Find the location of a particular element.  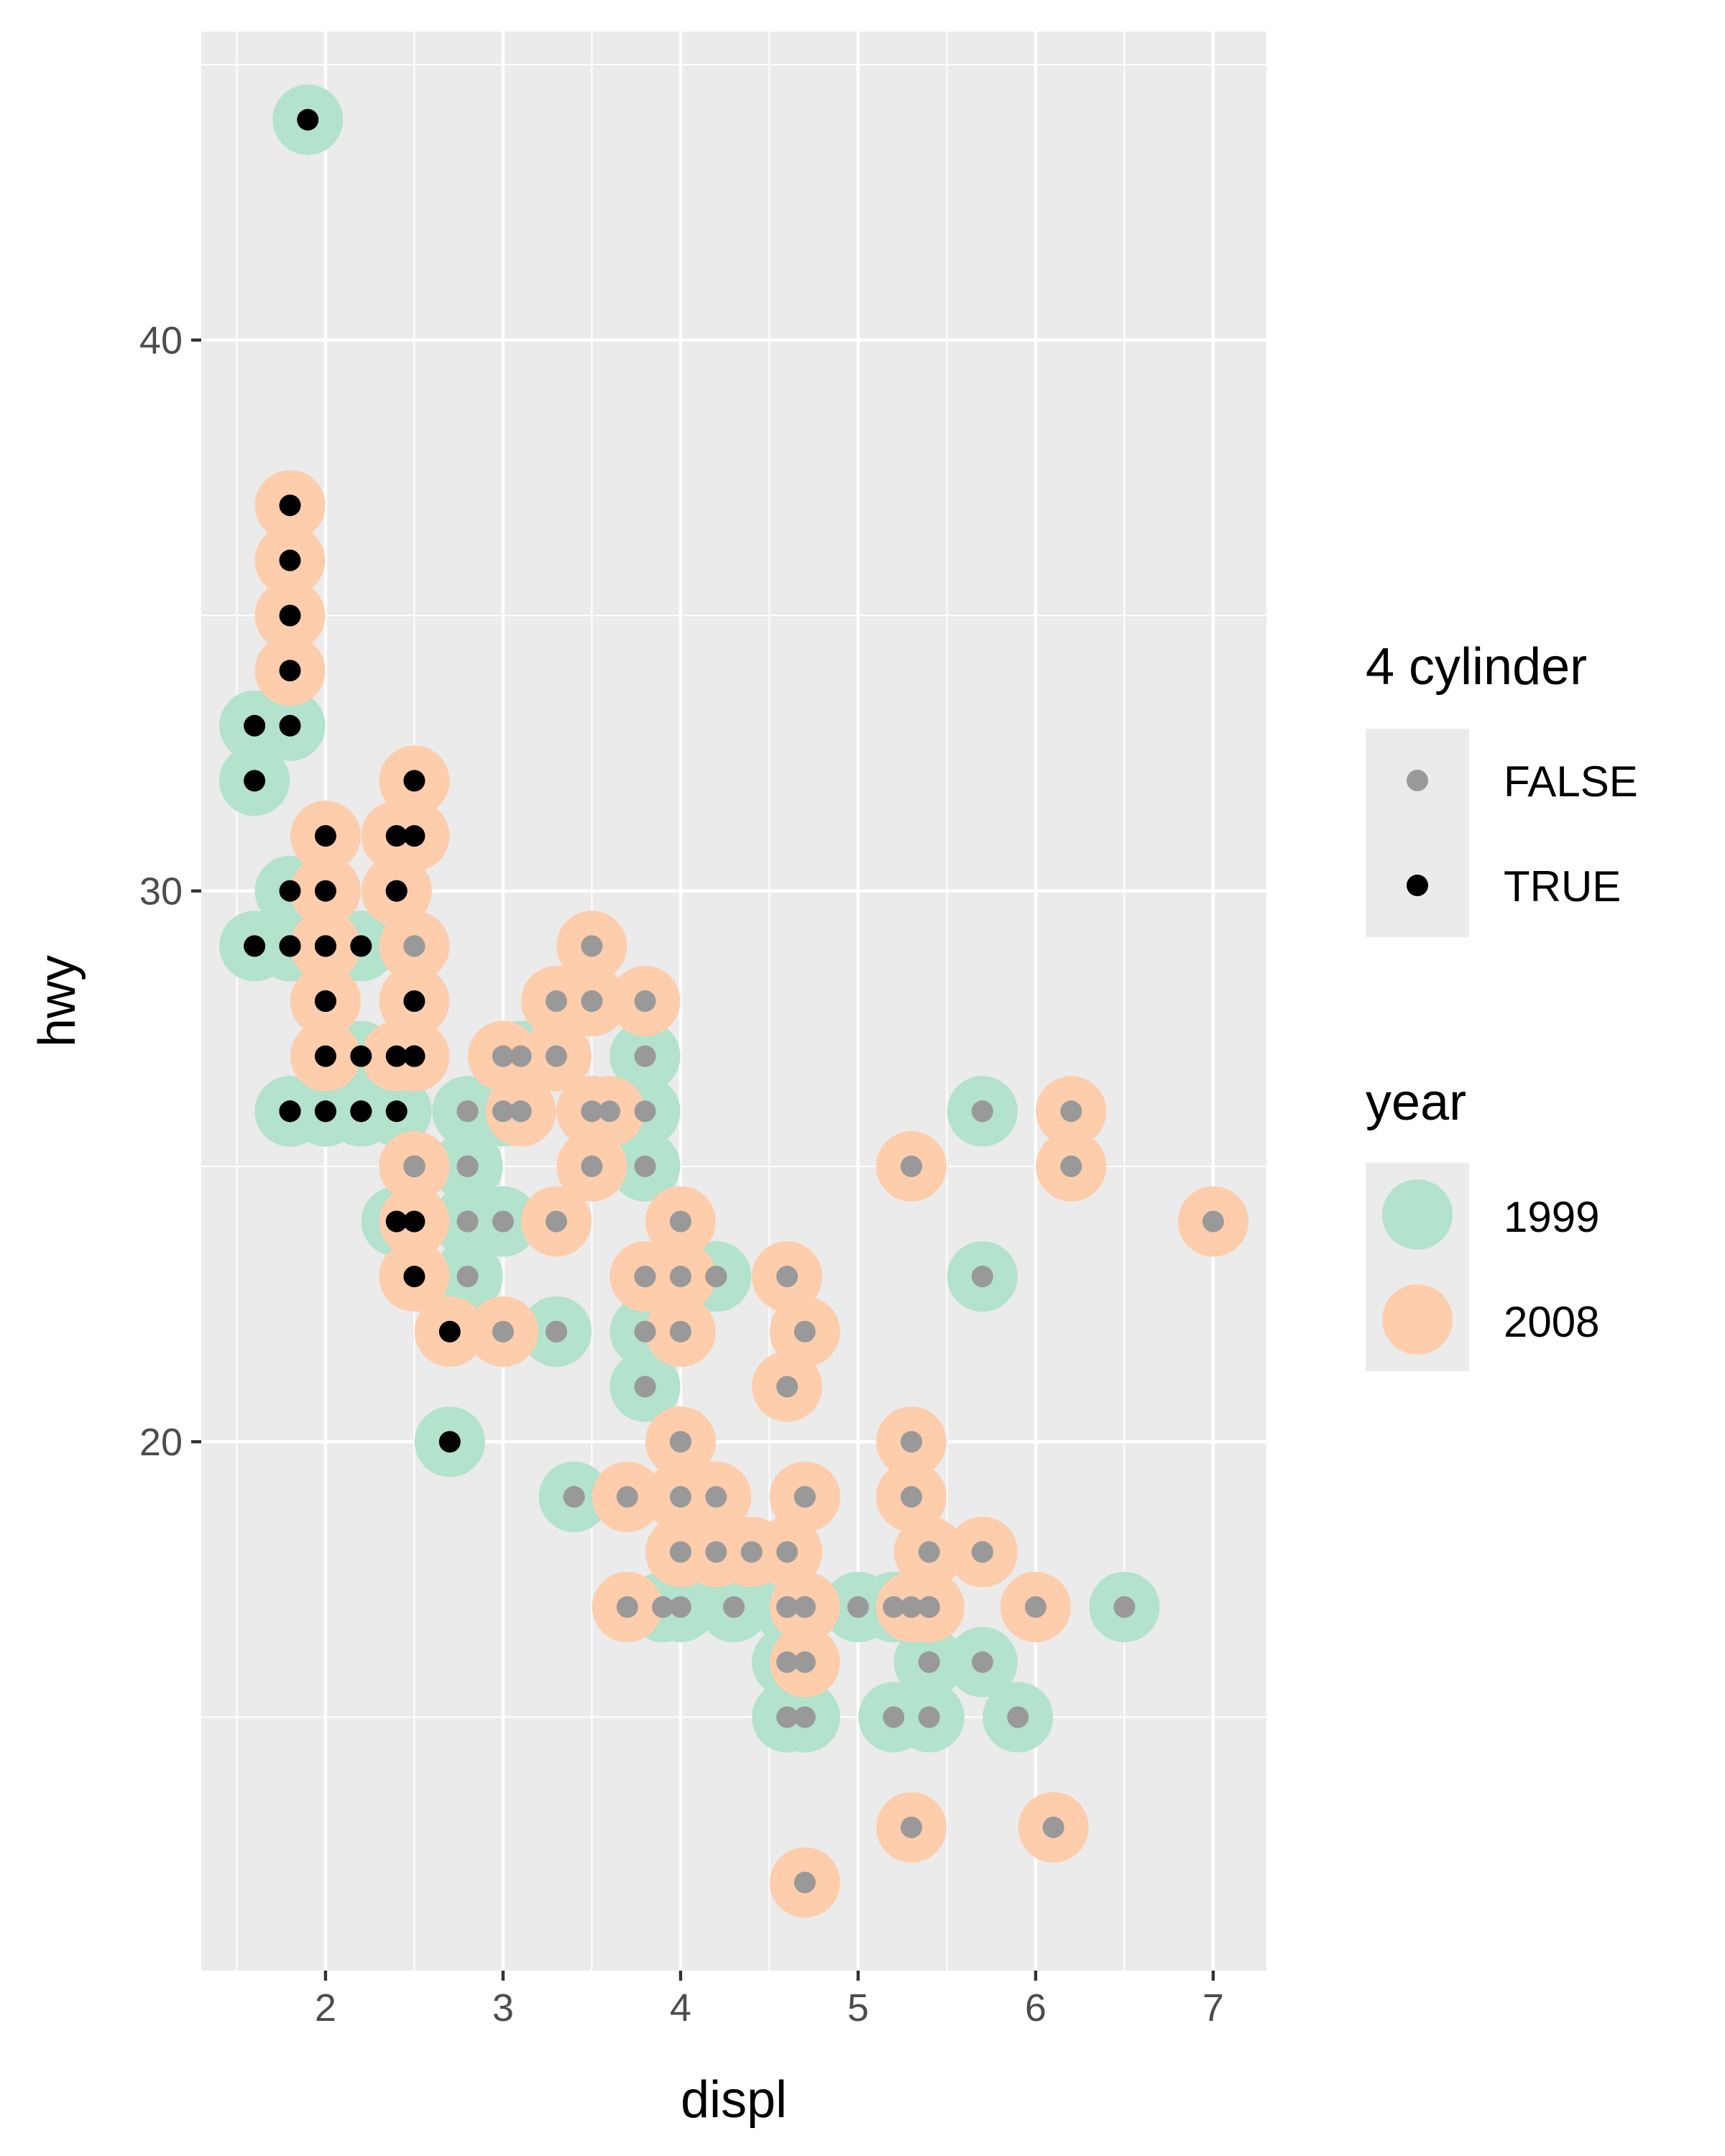

y-axis-title: hwy is located at coordinates (57, 1001).